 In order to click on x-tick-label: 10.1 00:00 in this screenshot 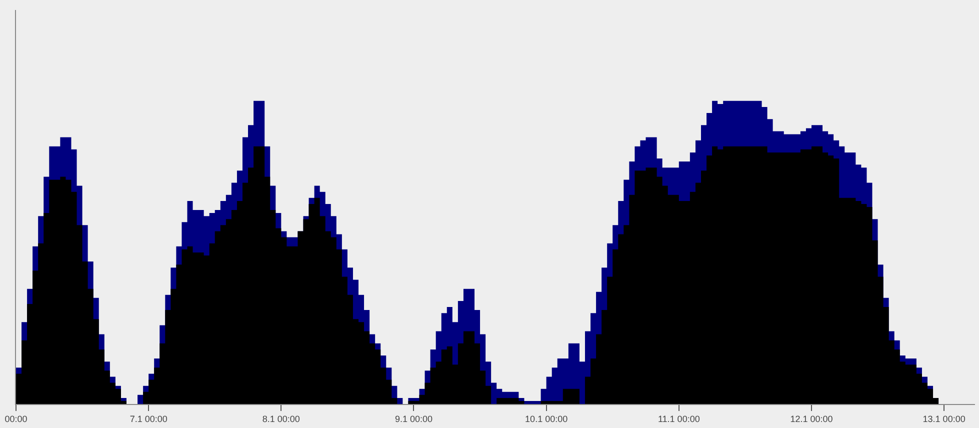, I will do `click(546, 419)`.